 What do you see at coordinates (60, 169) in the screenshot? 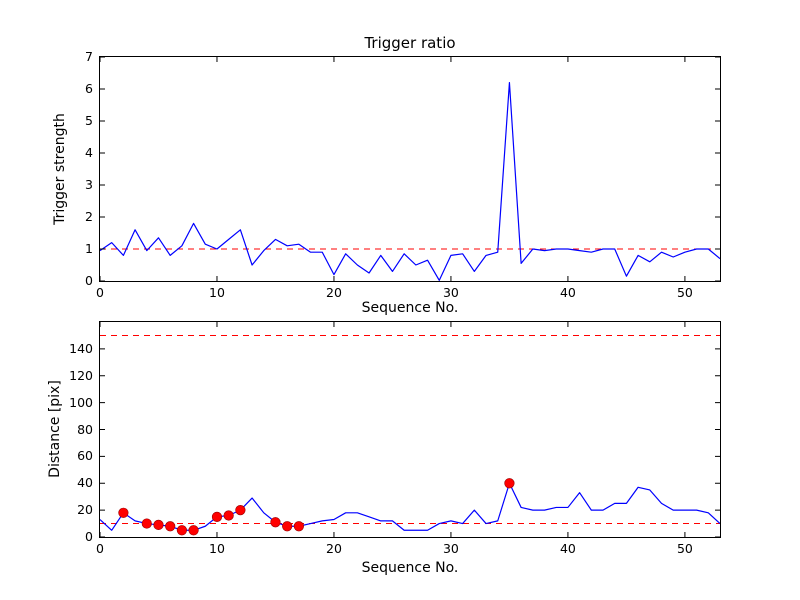
I see `y-axis-label-trigger-strength: Trigger strength` at bounding box center [60, 169].